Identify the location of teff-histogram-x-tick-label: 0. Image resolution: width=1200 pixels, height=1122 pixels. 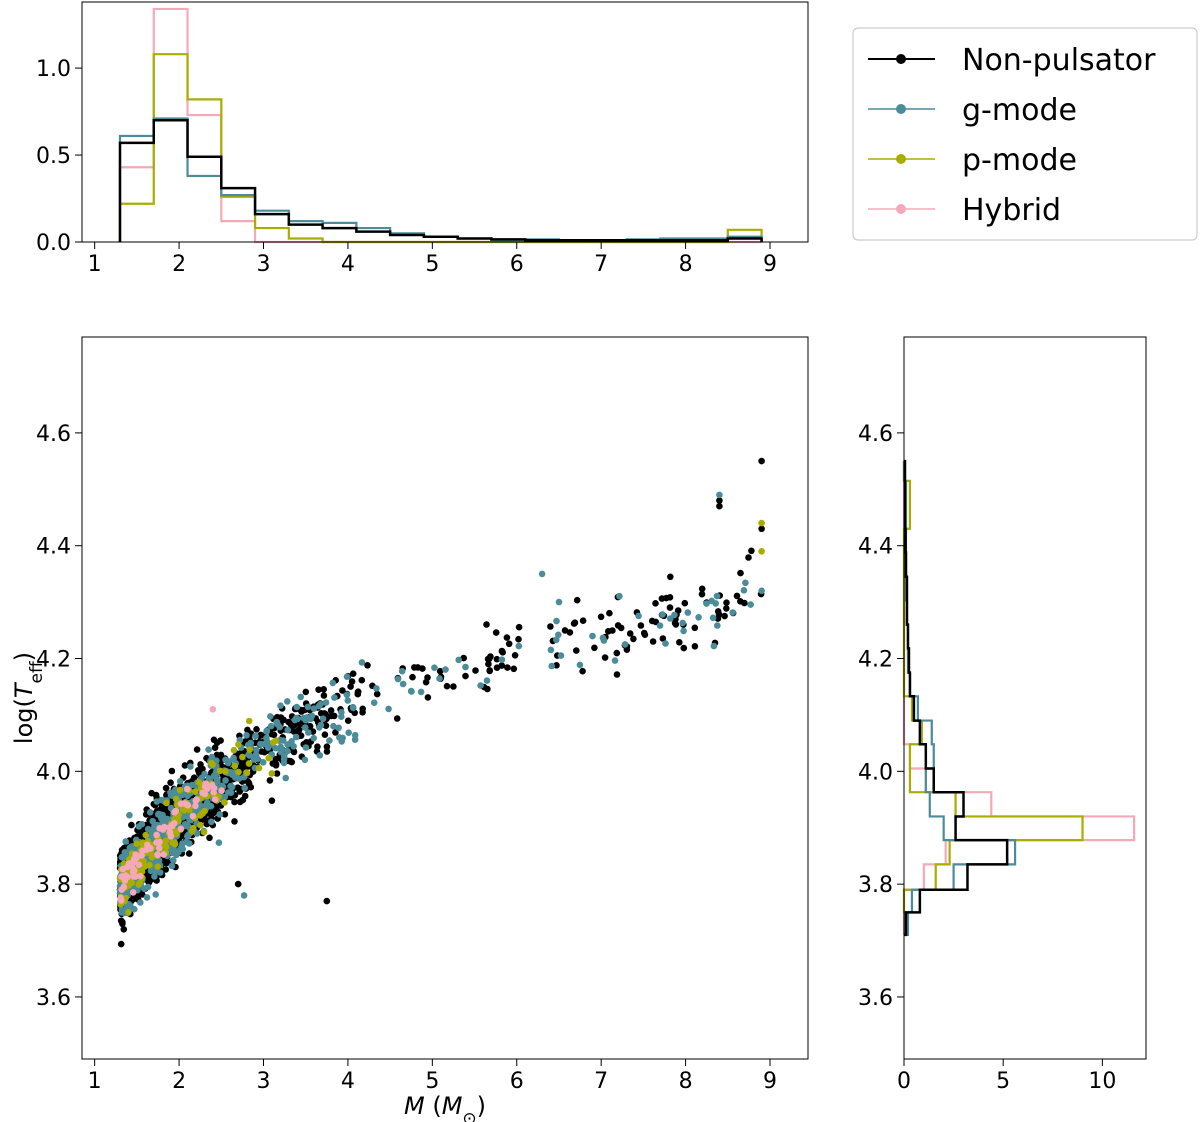
(904, 1081).